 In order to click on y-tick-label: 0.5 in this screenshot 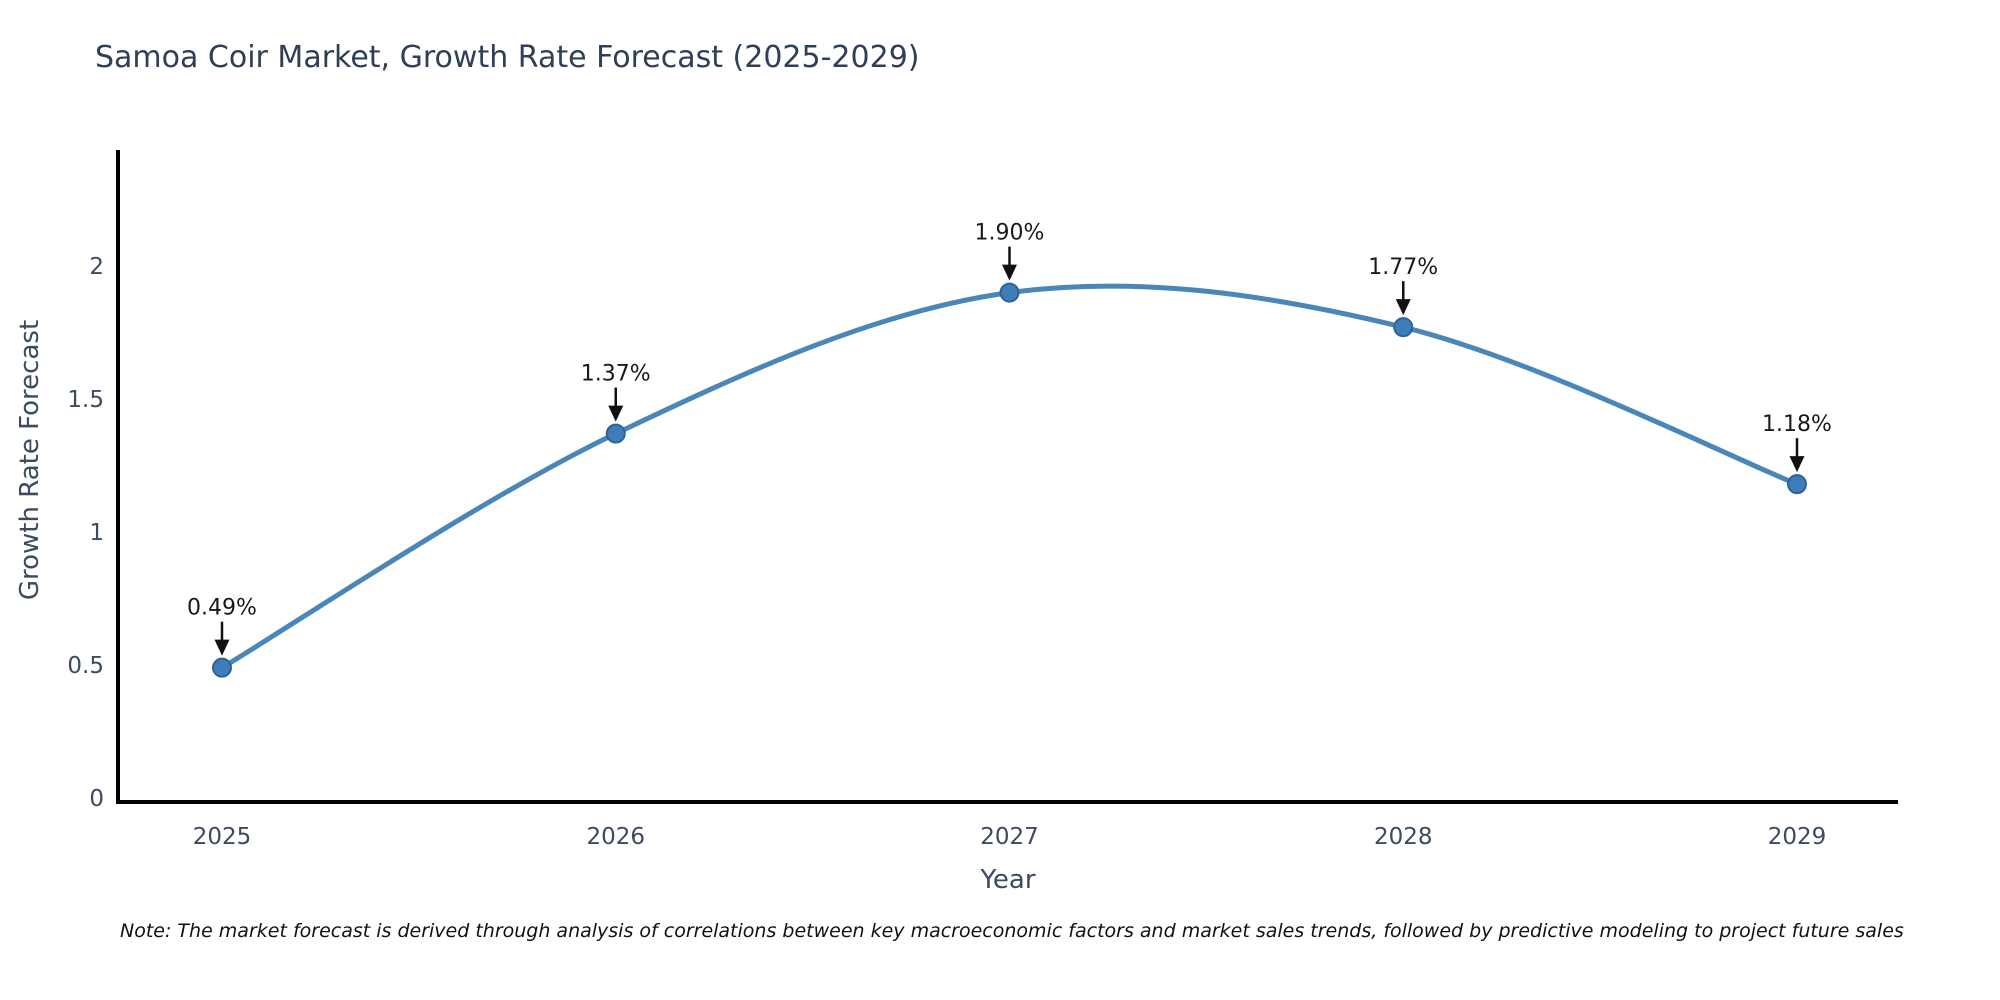, I will do `click(85, 666)`.